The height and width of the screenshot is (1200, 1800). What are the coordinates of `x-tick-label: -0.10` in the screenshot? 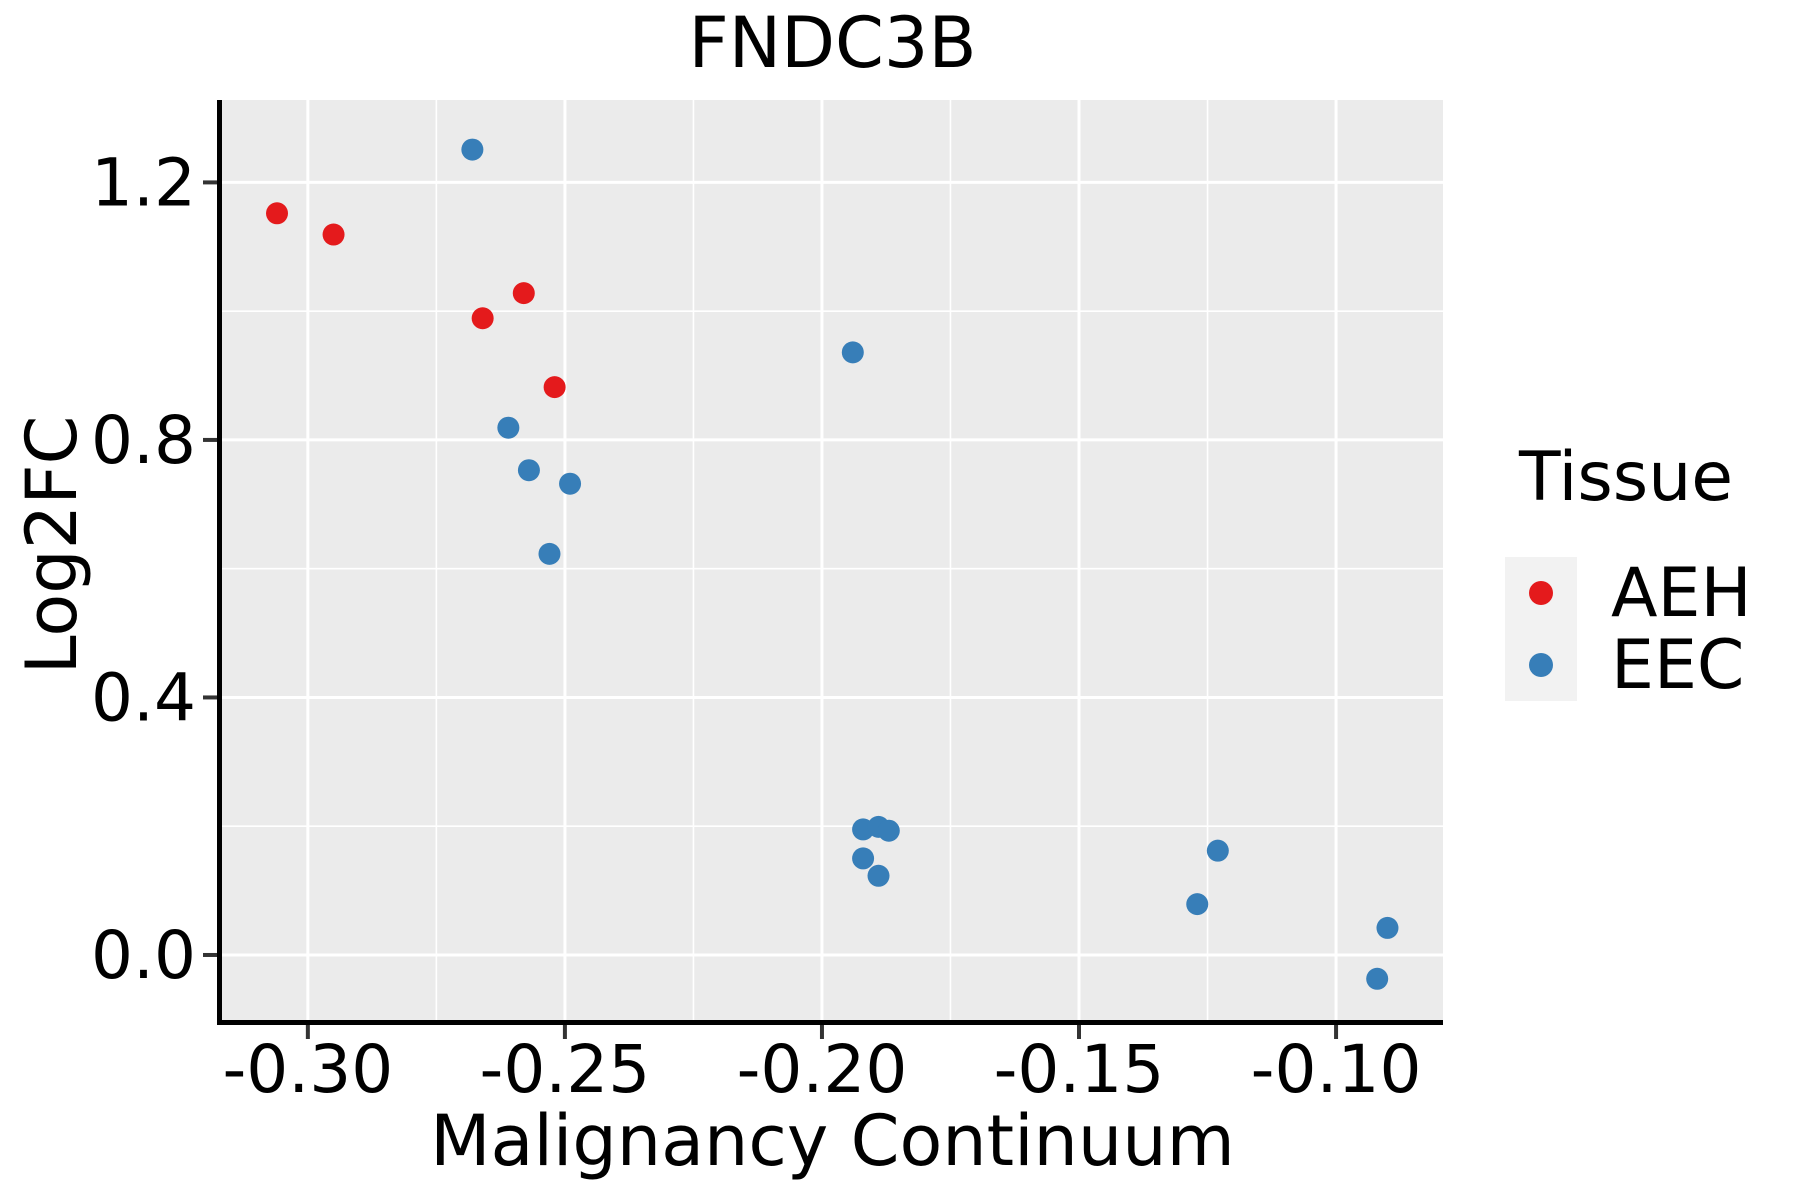 It's located at (1336, 1069).